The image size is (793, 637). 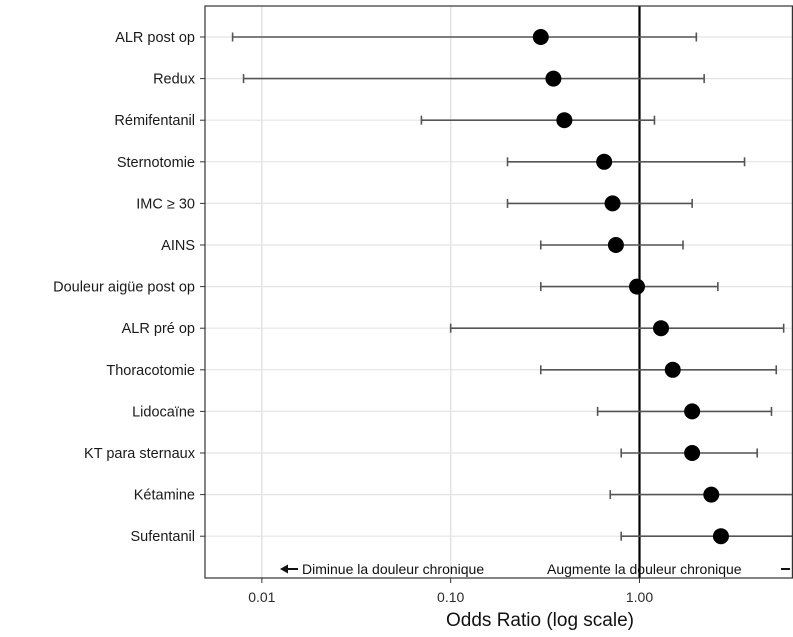 I want to click on left-arrow-icon, so click(x=284, y=569).